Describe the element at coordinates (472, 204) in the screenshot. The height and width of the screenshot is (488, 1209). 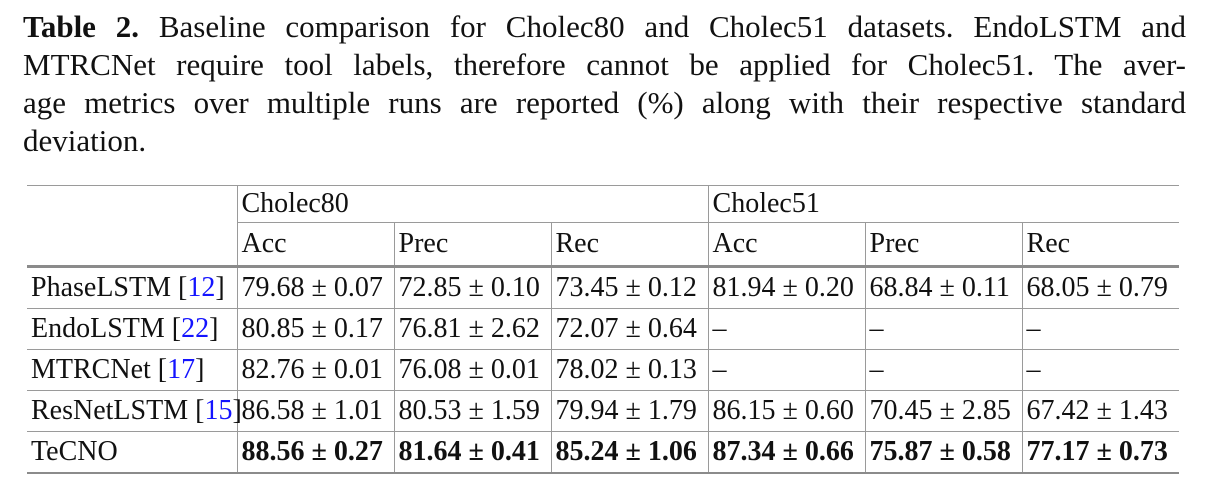
I see `group-header-cholec80: Cholec80` at that location.